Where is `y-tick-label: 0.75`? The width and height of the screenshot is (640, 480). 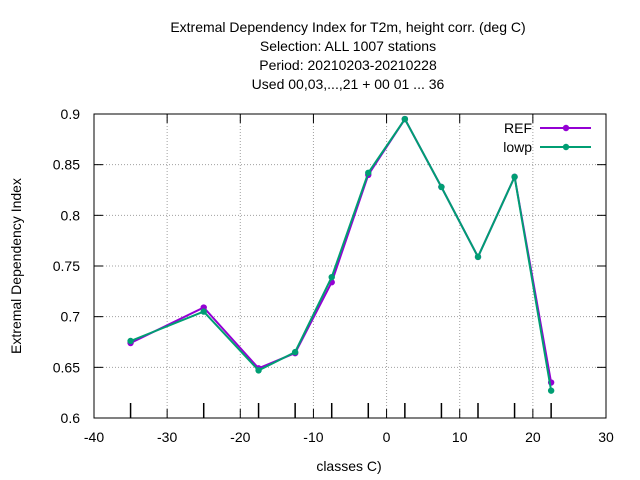
y-tick-label: 0.75 is located at coordinates (66, 266).